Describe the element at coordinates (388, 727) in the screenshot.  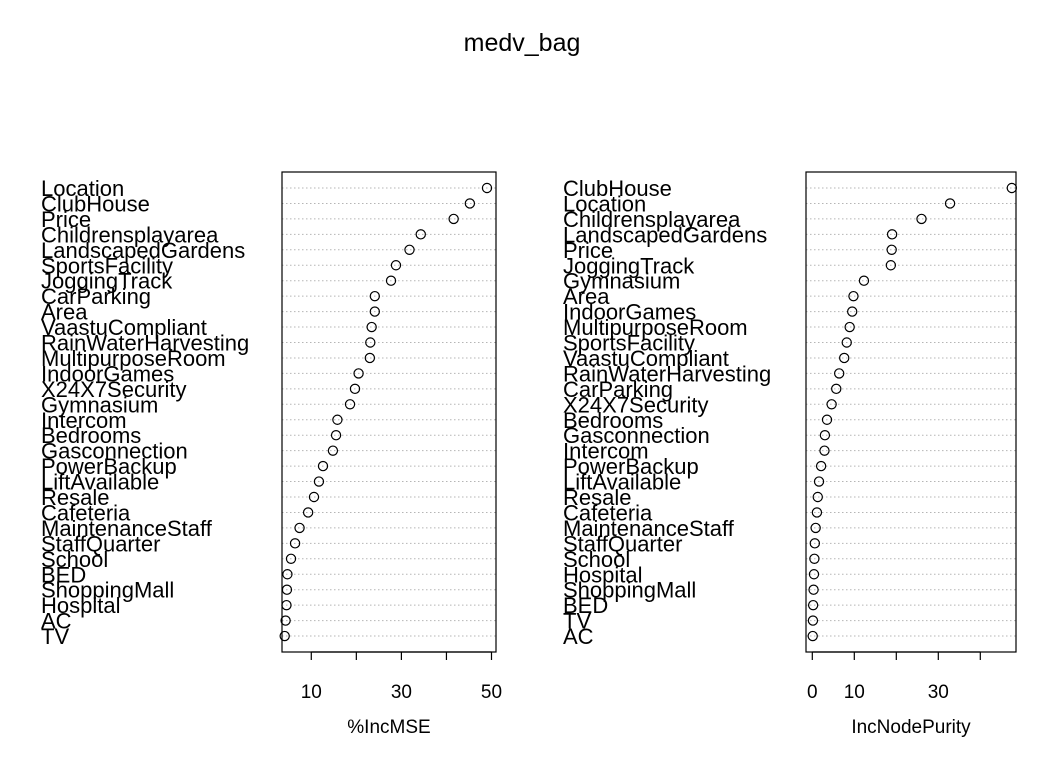
I see `x-axis-label: %IncMSE` at that location.